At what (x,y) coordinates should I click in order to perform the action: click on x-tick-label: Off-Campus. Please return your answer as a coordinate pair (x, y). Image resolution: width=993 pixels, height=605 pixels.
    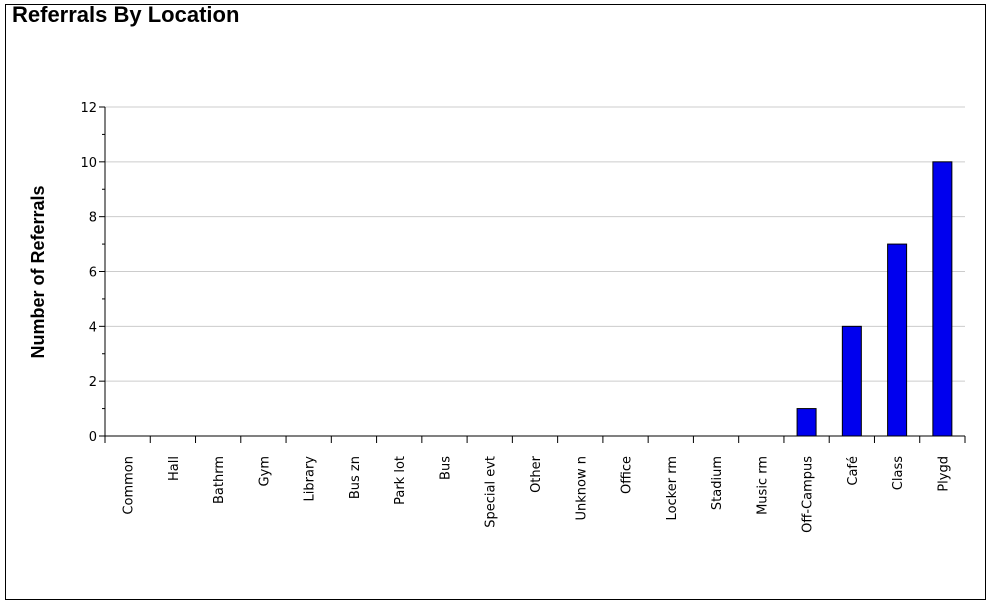
    Looking at the image, I should click on (808, 494).